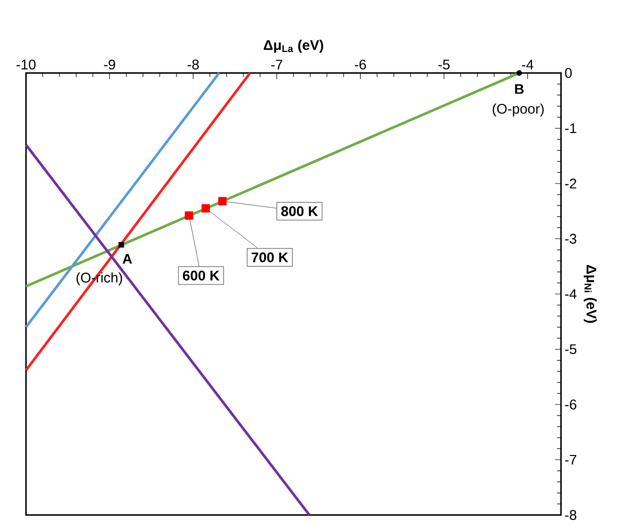  I want to click on x-tick-label: -8, so click(193, 65).